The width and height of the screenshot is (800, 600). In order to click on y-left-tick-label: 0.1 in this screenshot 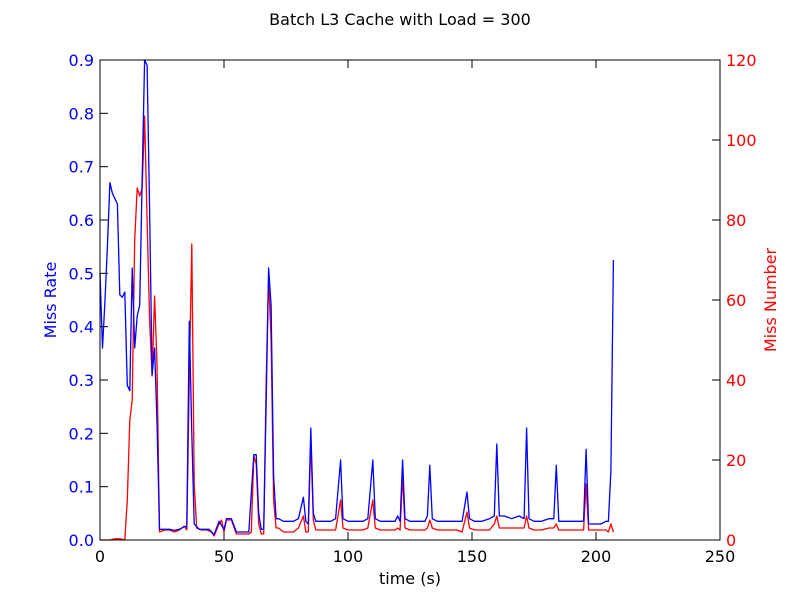, I will do `click(81, 487)`.